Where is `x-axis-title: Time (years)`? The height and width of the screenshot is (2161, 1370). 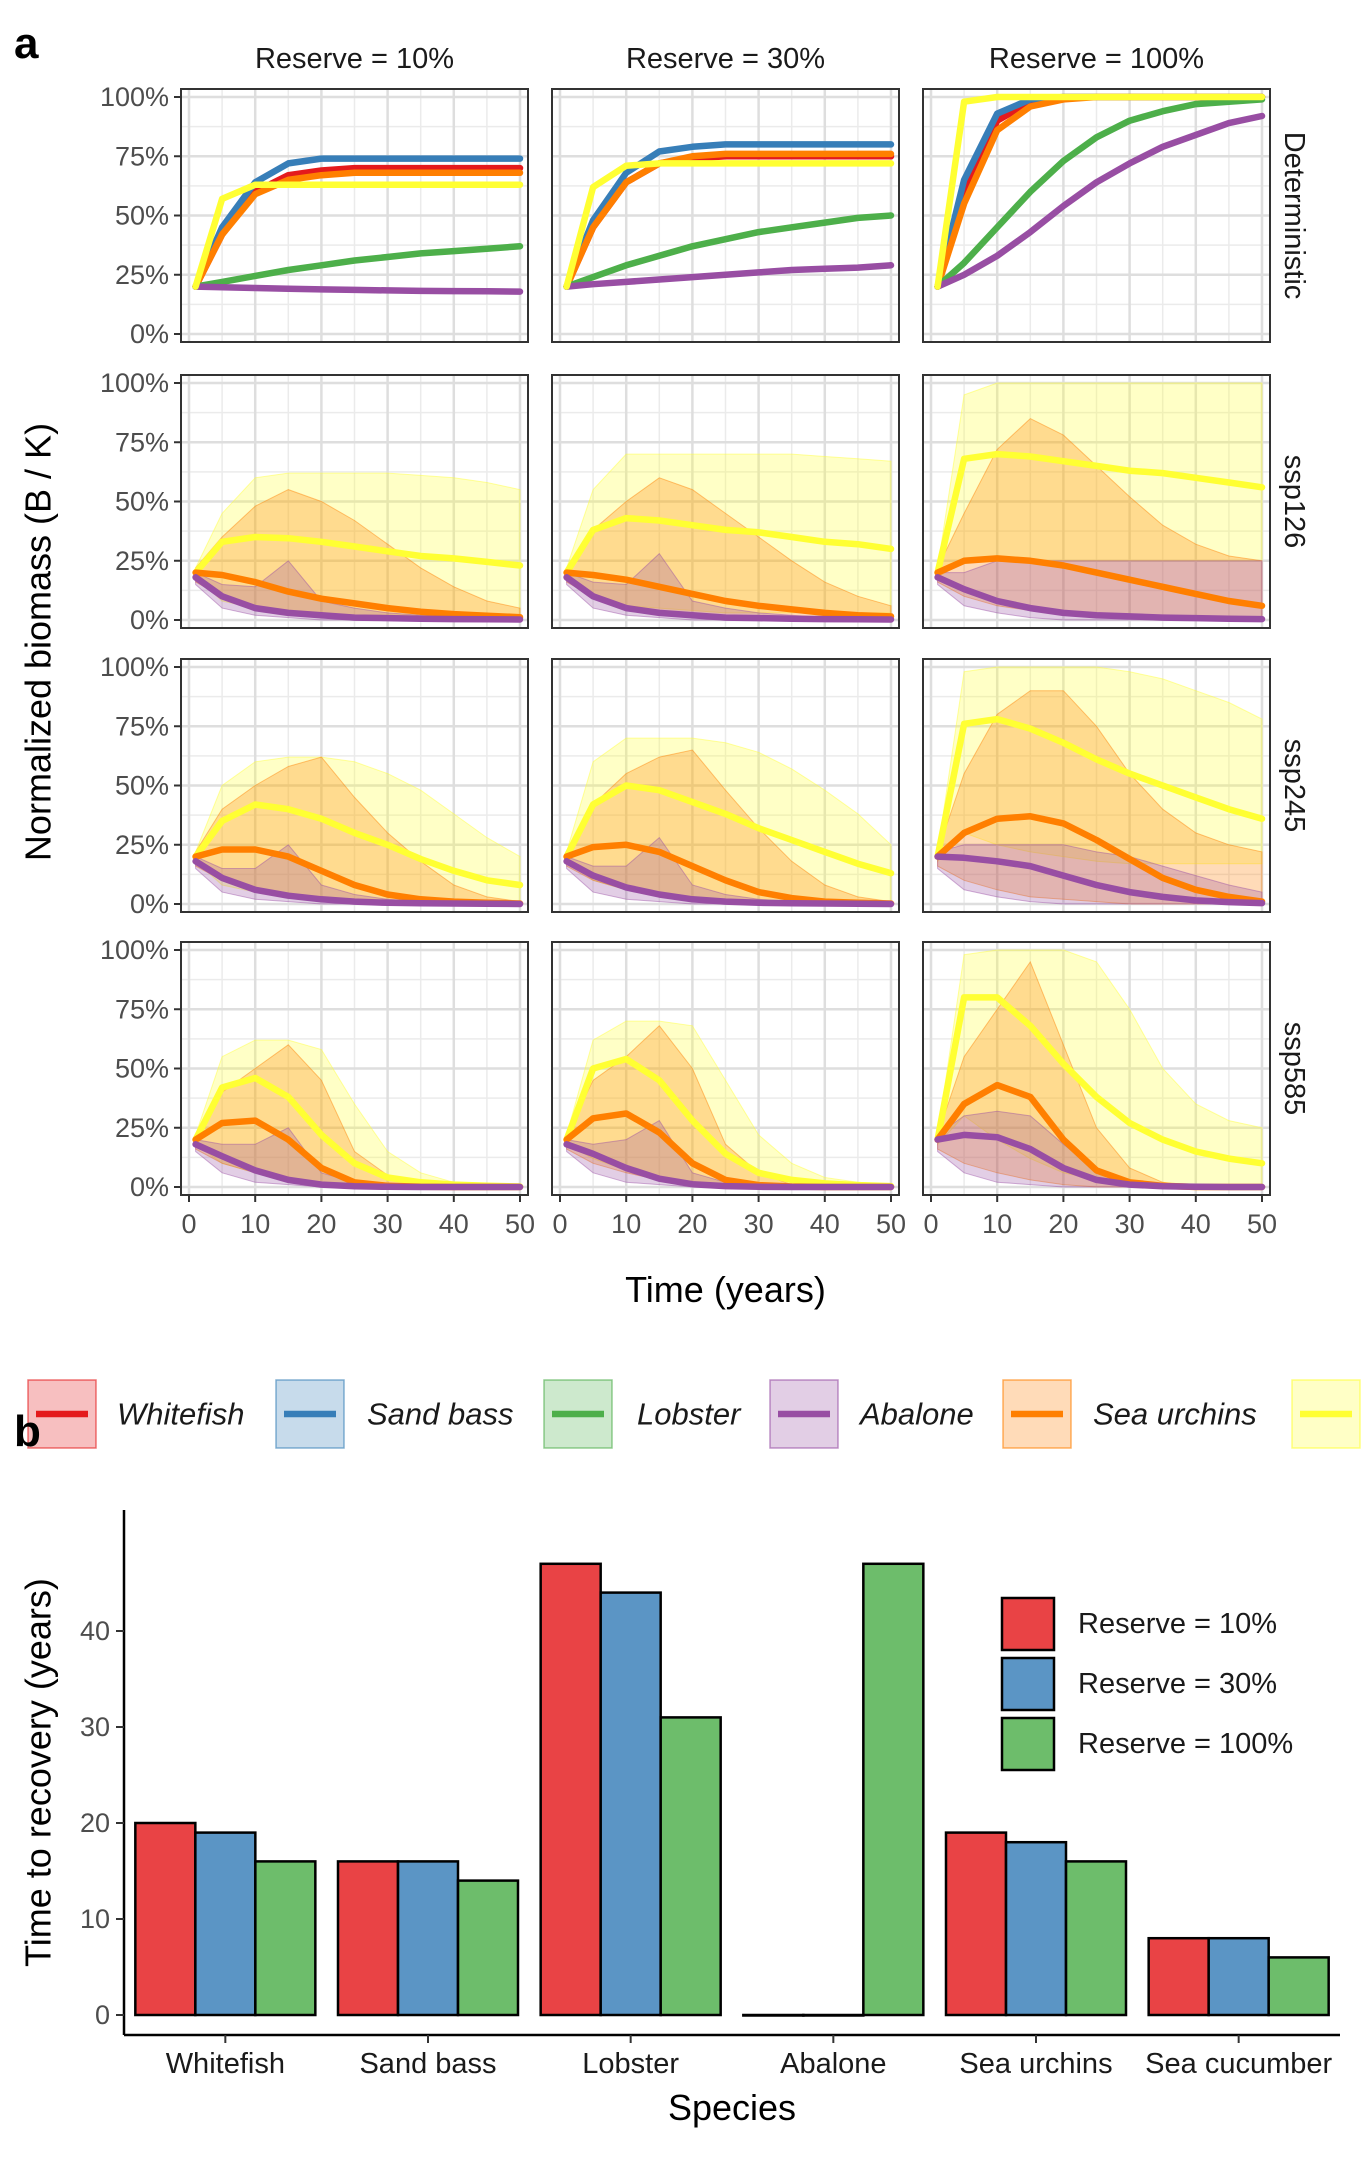
x-axis-title: Time (years) is located at coordinates (725, 1289).